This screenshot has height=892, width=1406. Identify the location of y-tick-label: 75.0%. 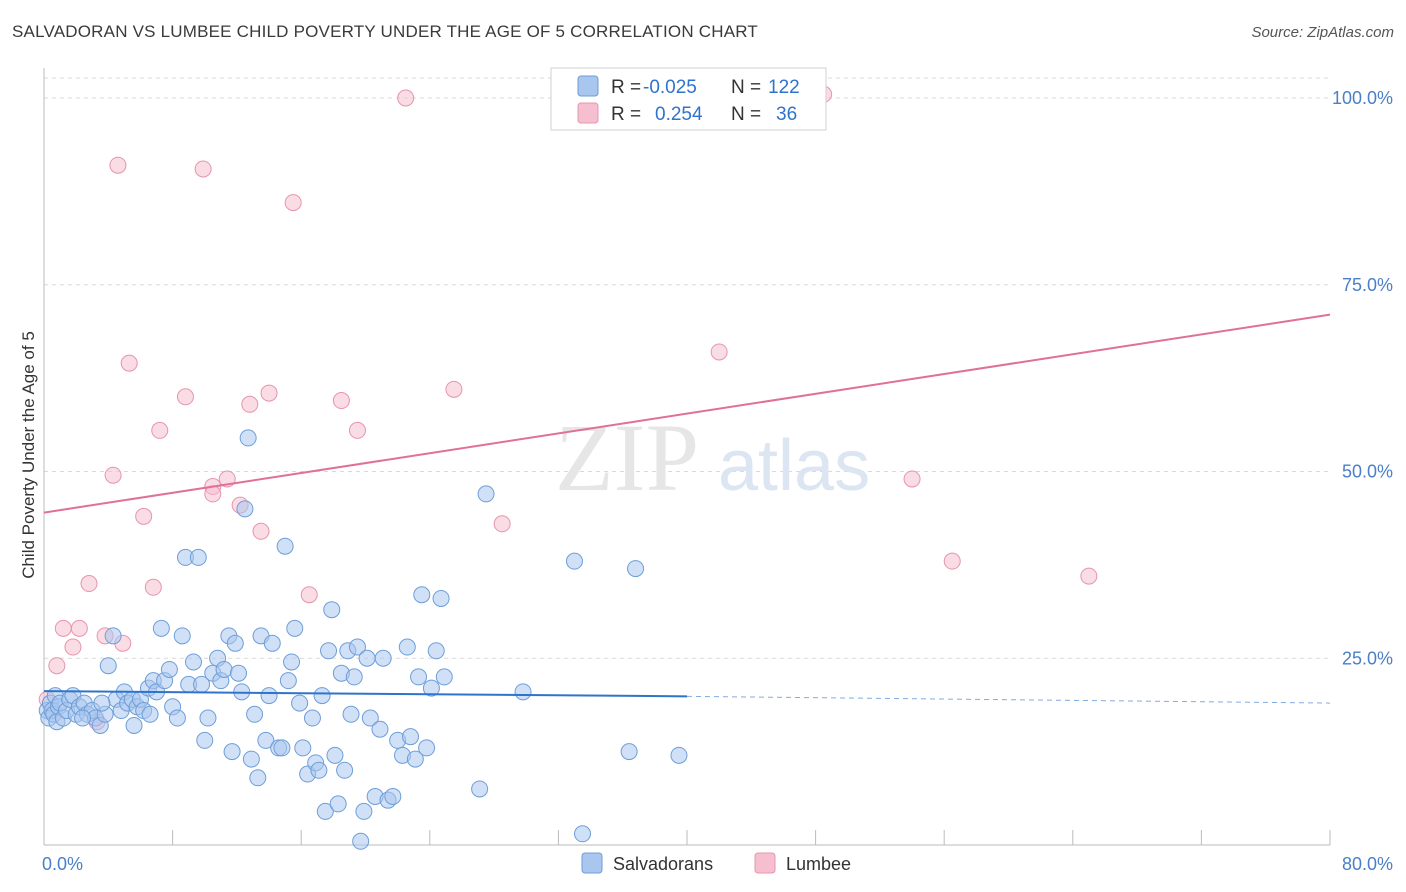
(1367, 285).